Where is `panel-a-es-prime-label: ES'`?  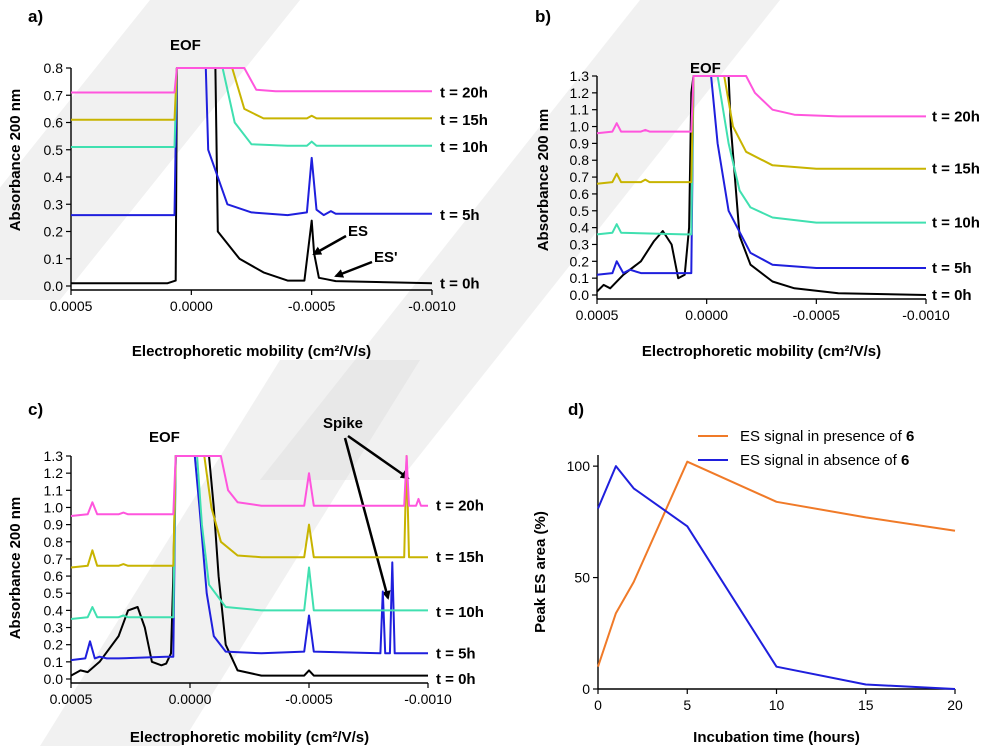
panel-a-es-prime-label: ES' is located at coordinates (386, 257).